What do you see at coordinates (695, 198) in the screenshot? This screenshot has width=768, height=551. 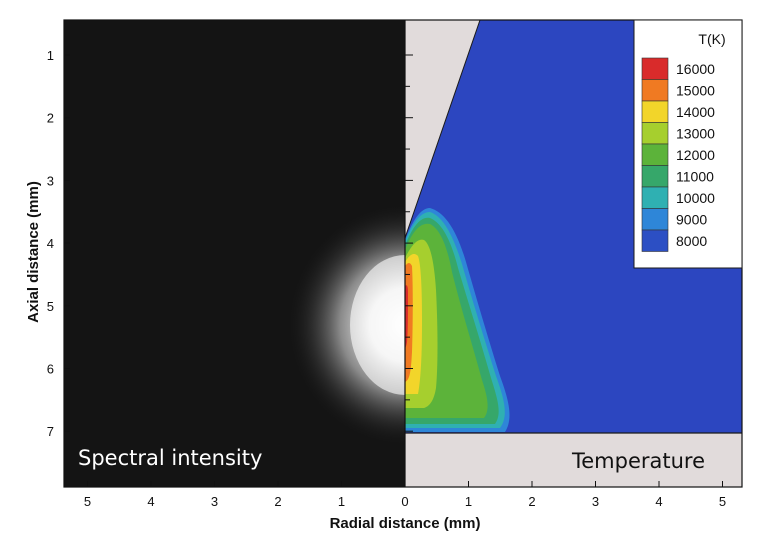 I see `legend-label-10000: 10000` at bounding box center [695, 198].